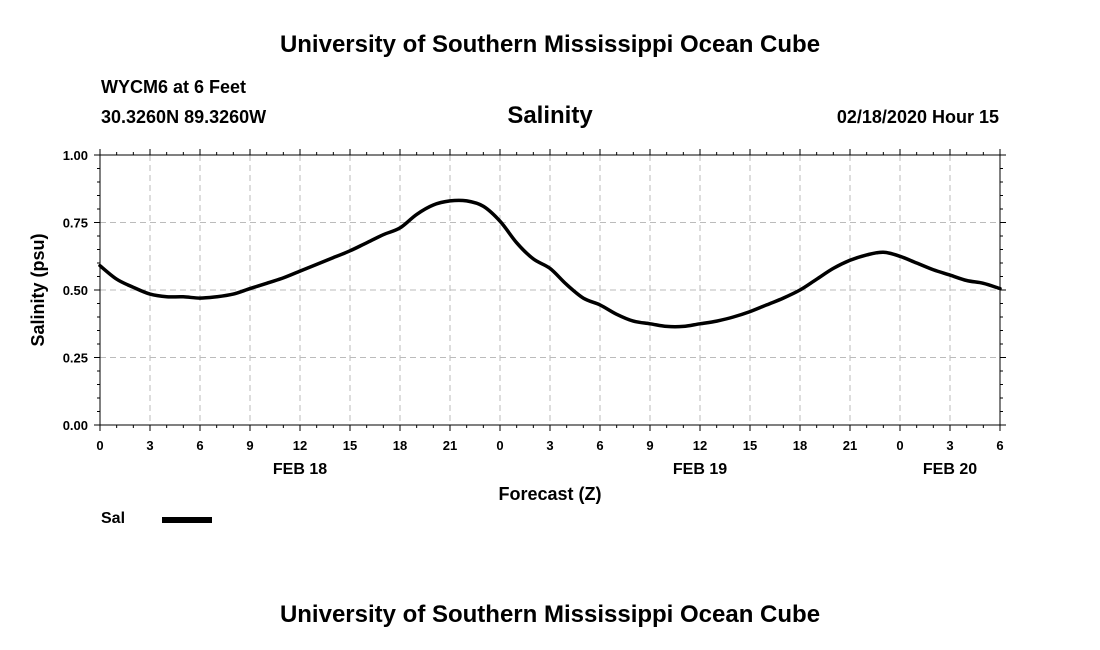 The width and height of the screenshot is (1100, 650). Describe the element at coordinates (549, 494) in the screenshot. I see `x-axis-label: Forecast (Z)` at that location.